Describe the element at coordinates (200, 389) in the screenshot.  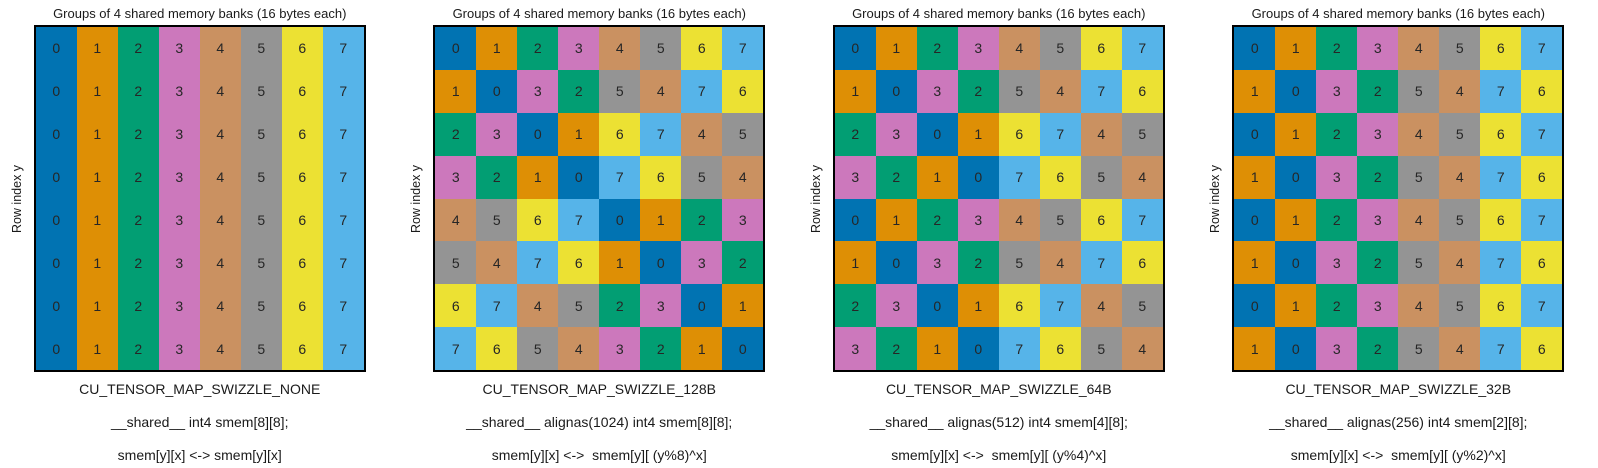
I see `swizzle-mode-name: CU_TENSOR_MAP_SWIZZLE_NONE` at that location.